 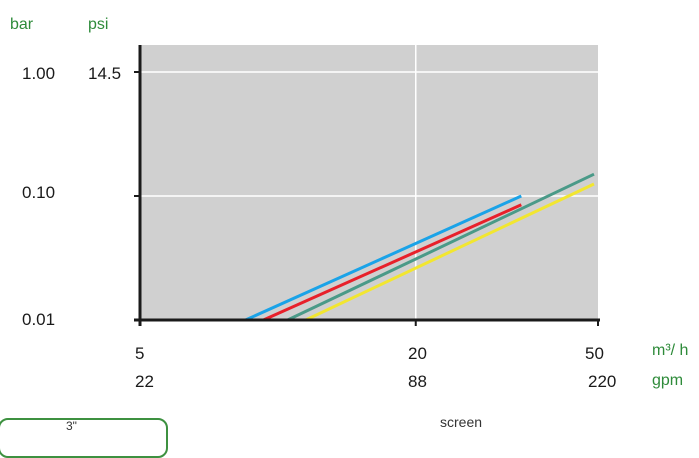 I want to click on y-tick-psi-1: 14.5, so click(x=105, y=73).